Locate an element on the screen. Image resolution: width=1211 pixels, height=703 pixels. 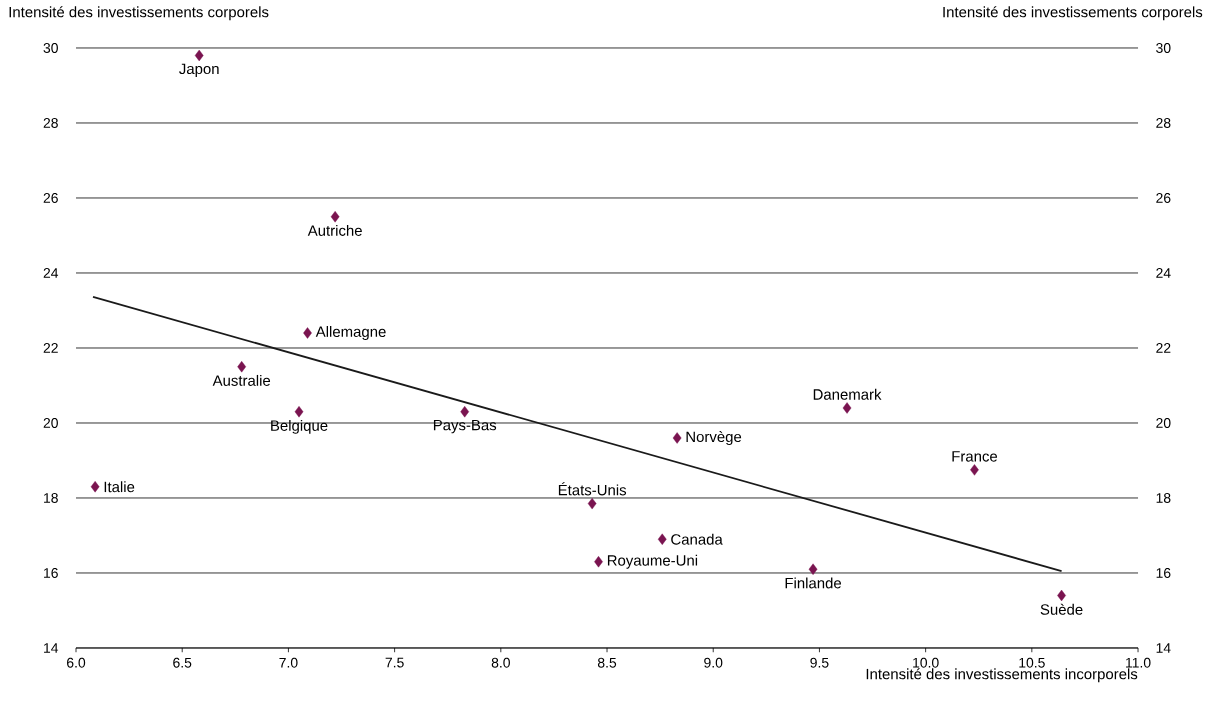
series-label: Canada is located at coordinates (697, 539).